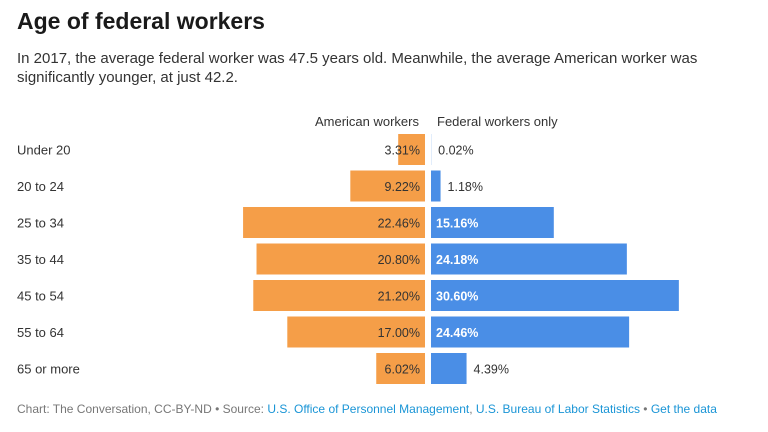  What do you see at coordinates (40, 332) in the screenshot?
I see `category-label: 55 to 64` at bounding box center [40, 332].